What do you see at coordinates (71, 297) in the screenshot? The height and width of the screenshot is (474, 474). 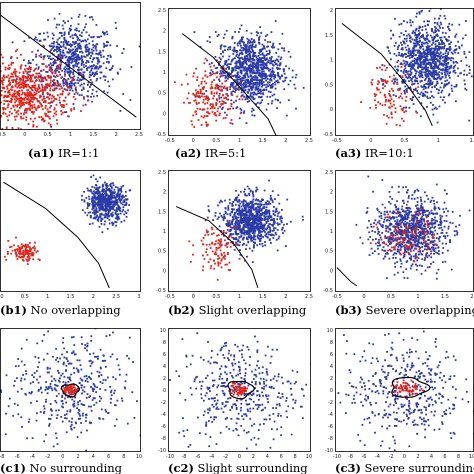 I see `x-tick-label: 1.5` at bounding box center [71, 297].